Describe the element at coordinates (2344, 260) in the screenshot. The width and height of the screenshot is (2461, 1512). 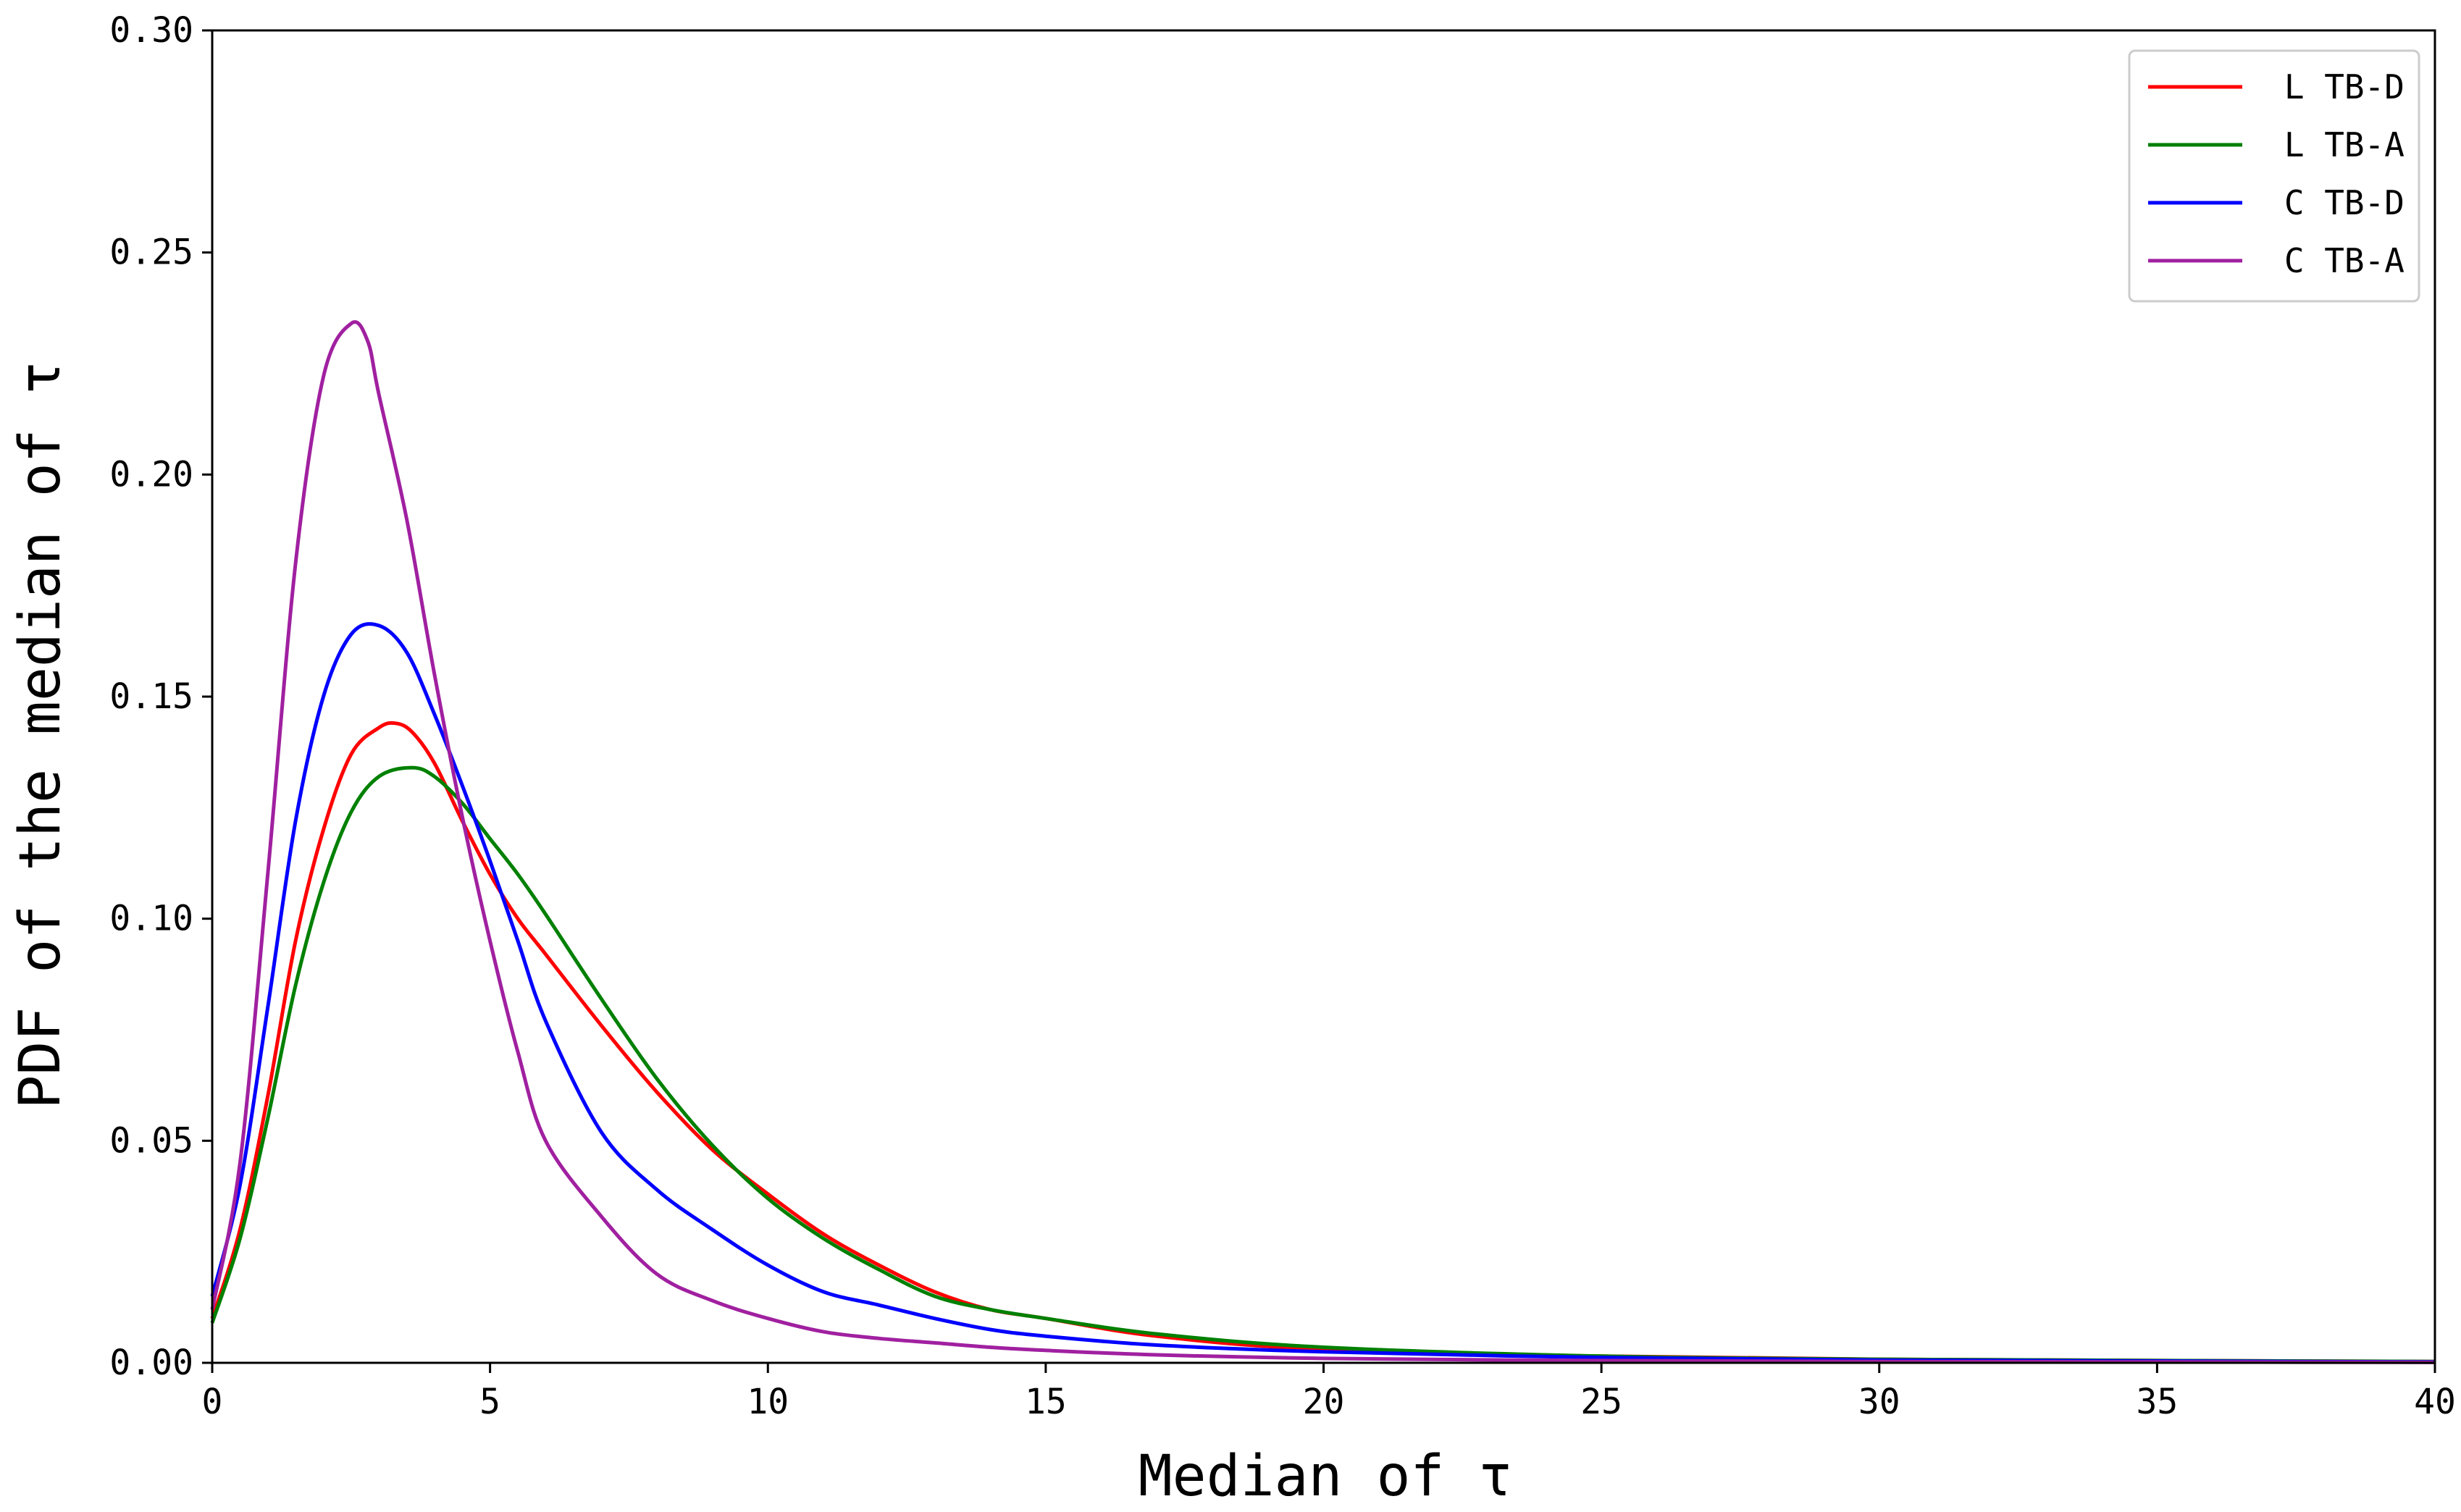
I see `legend-label: C TB-A` at that location.